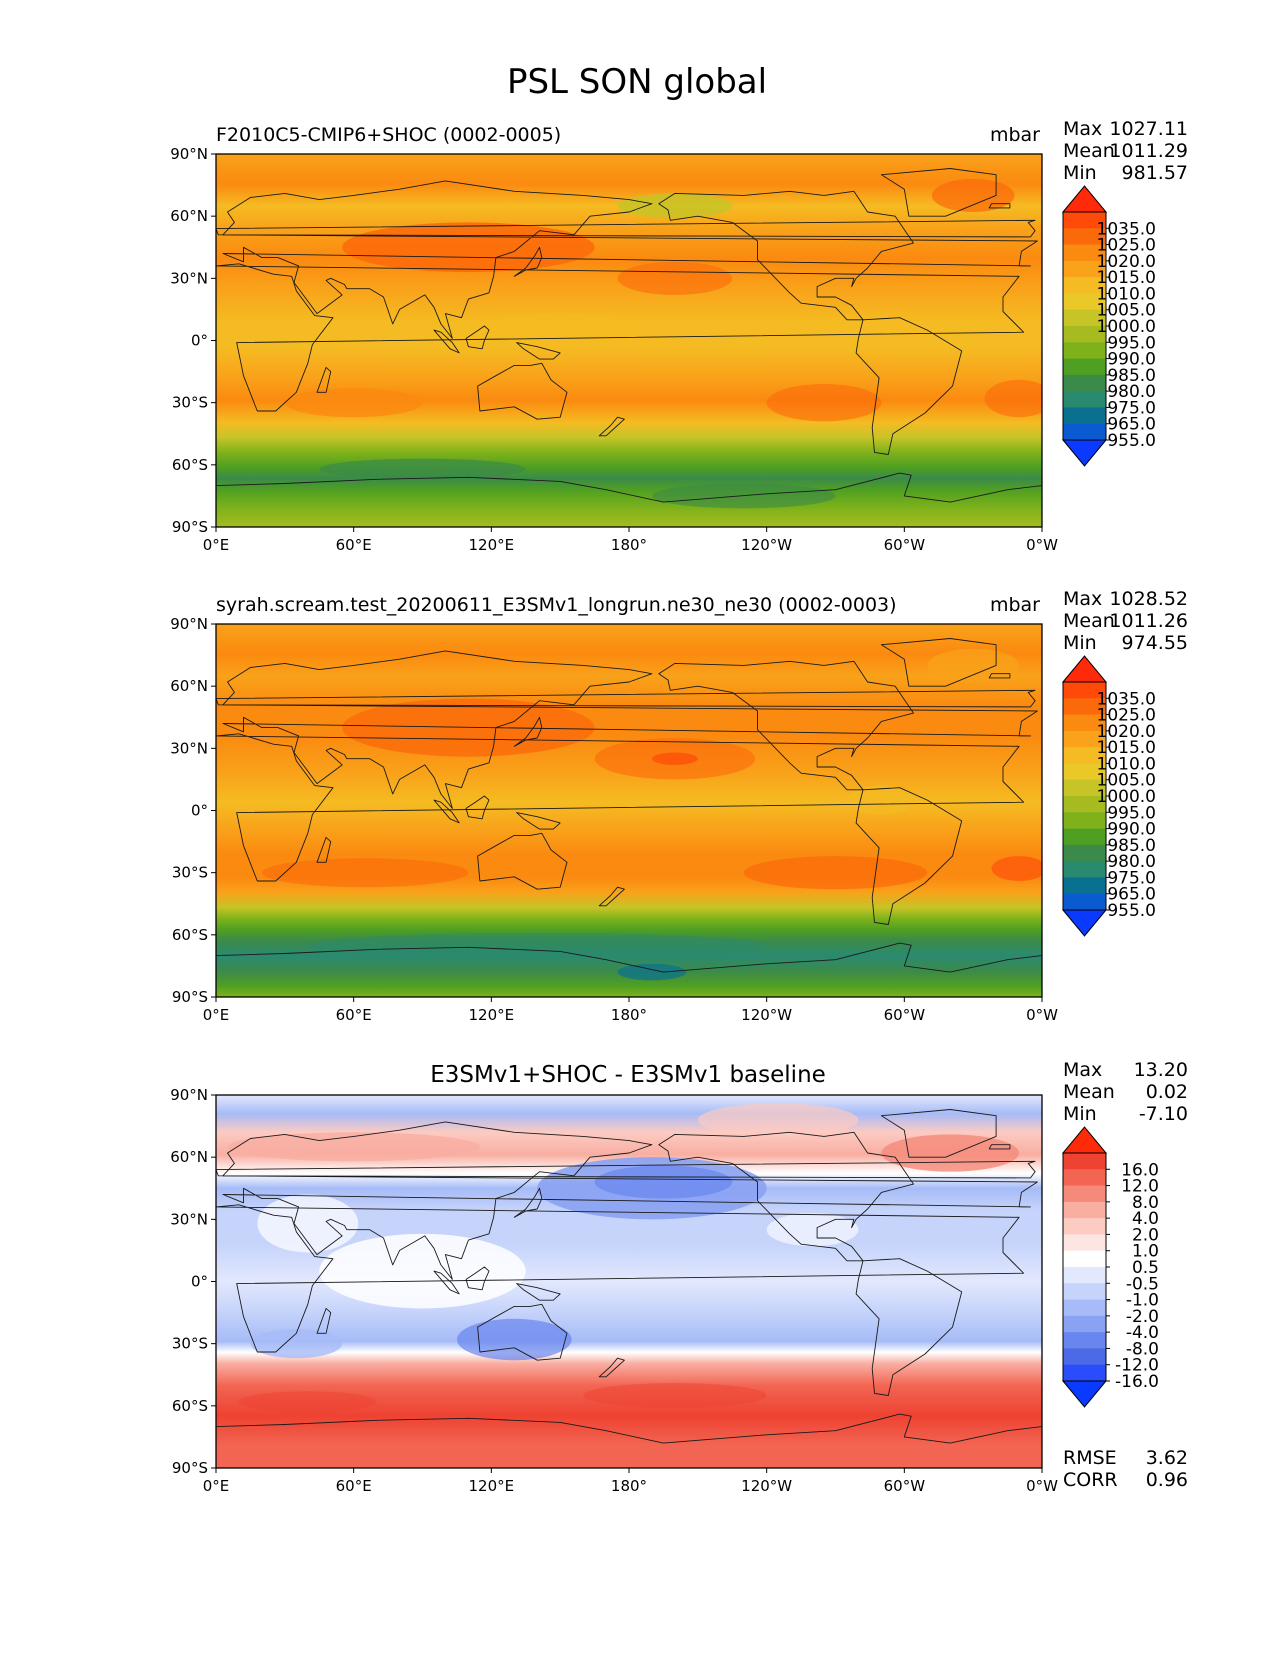  Describe the element at coordinates (388, 135) in the screenshot. I see `panel-1-title: F2010C5-CMIP6+SHOC (0002-0005)` at that location.